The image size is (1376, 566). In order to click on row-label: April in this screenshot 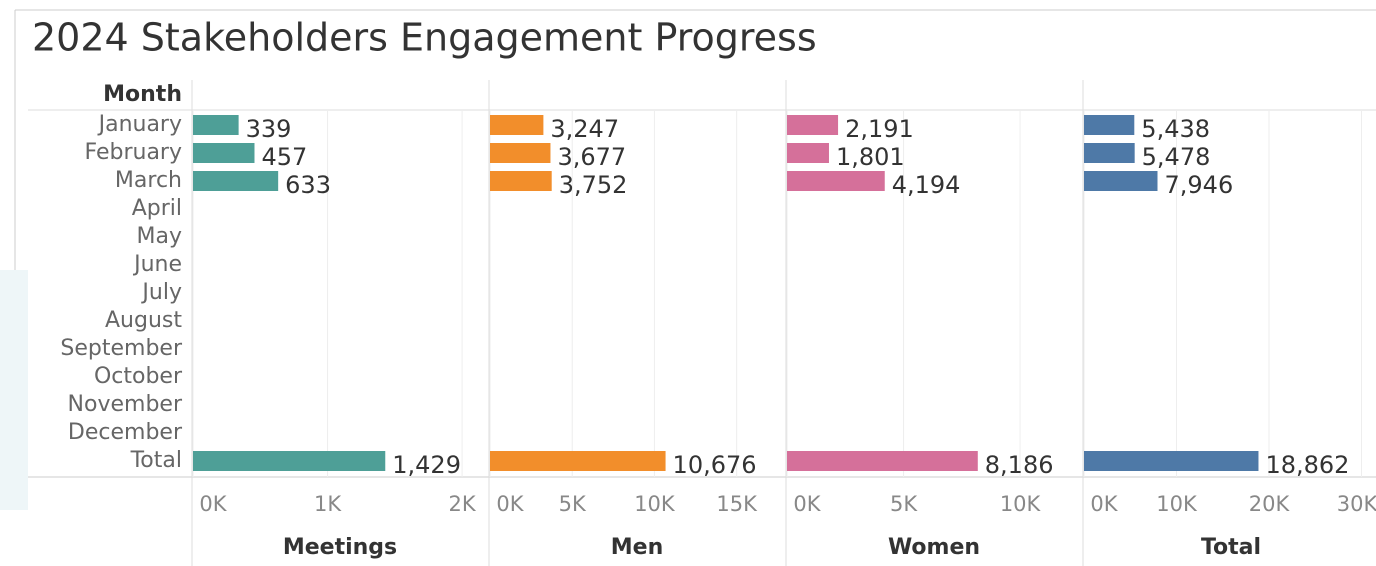, I will do `click(157, 208)`.